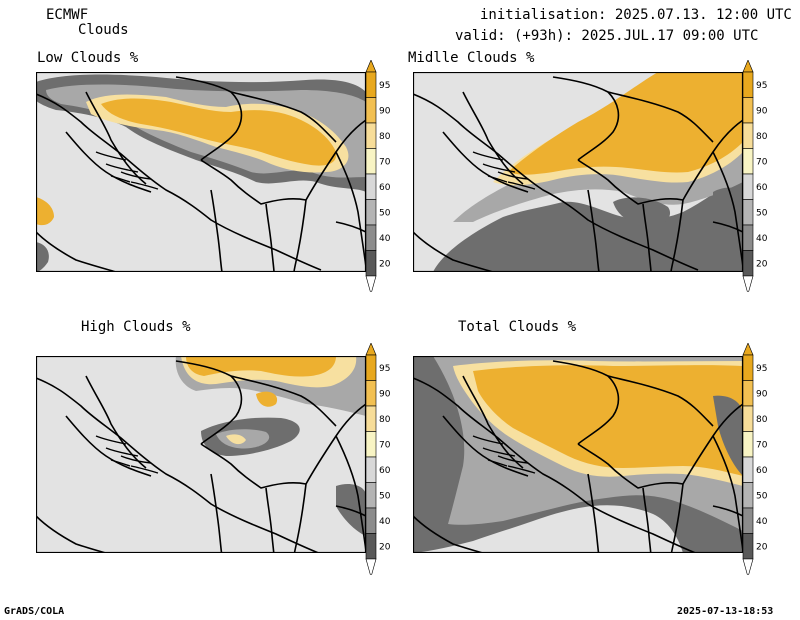 This screenshot has width=800, height=620. What do you see at coordinates (103, 30) in the screenshot?
I see `product-label: Clouds` at bounding box center [103, 30].